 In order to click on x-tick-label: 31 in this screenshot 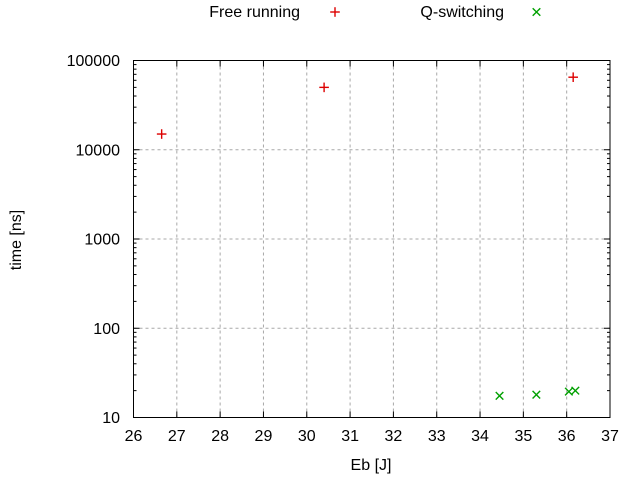, I will do `click(350, 436)`.